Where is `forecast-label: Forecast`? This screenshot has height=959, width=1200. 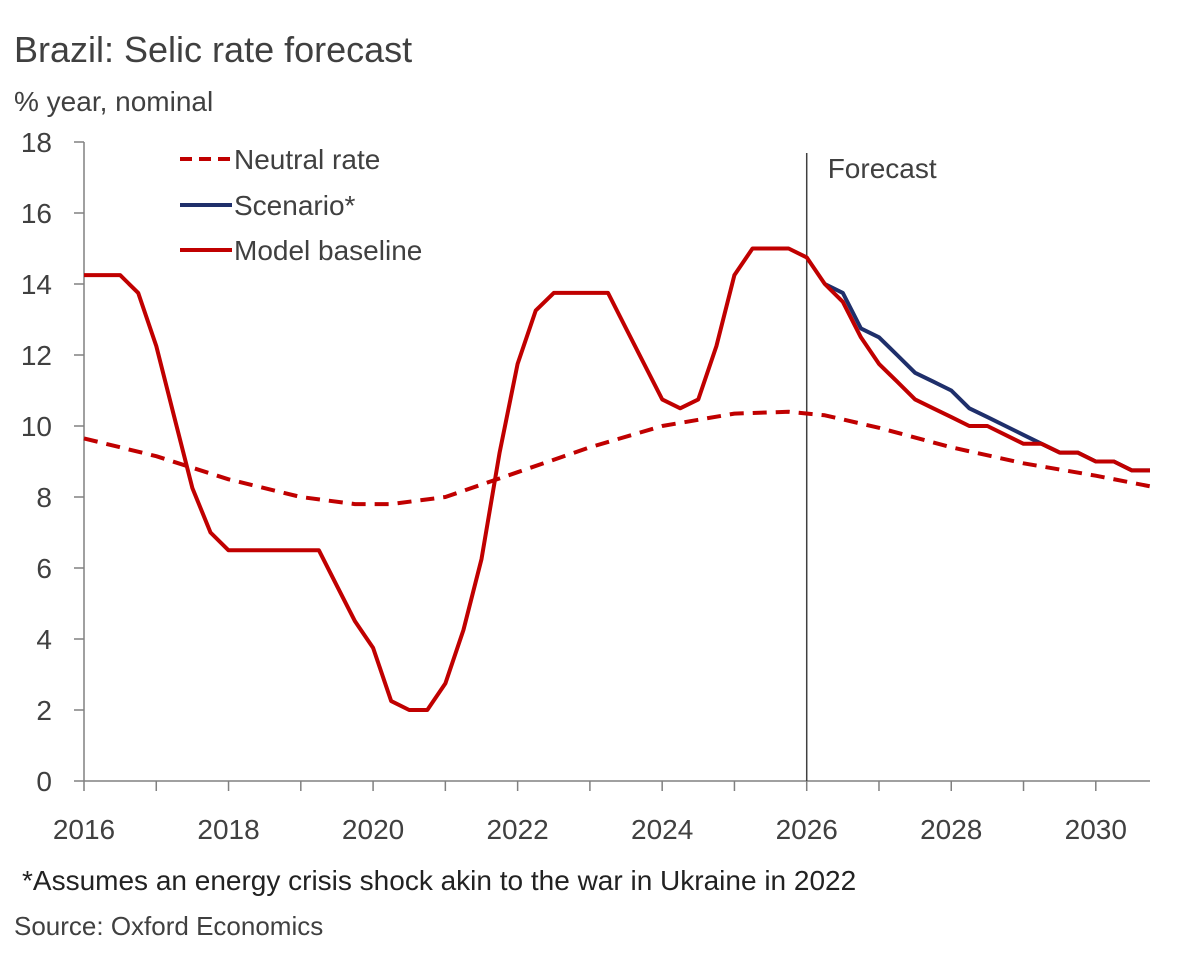
forecast-label: Forecast is located at coordinates (882, 168).